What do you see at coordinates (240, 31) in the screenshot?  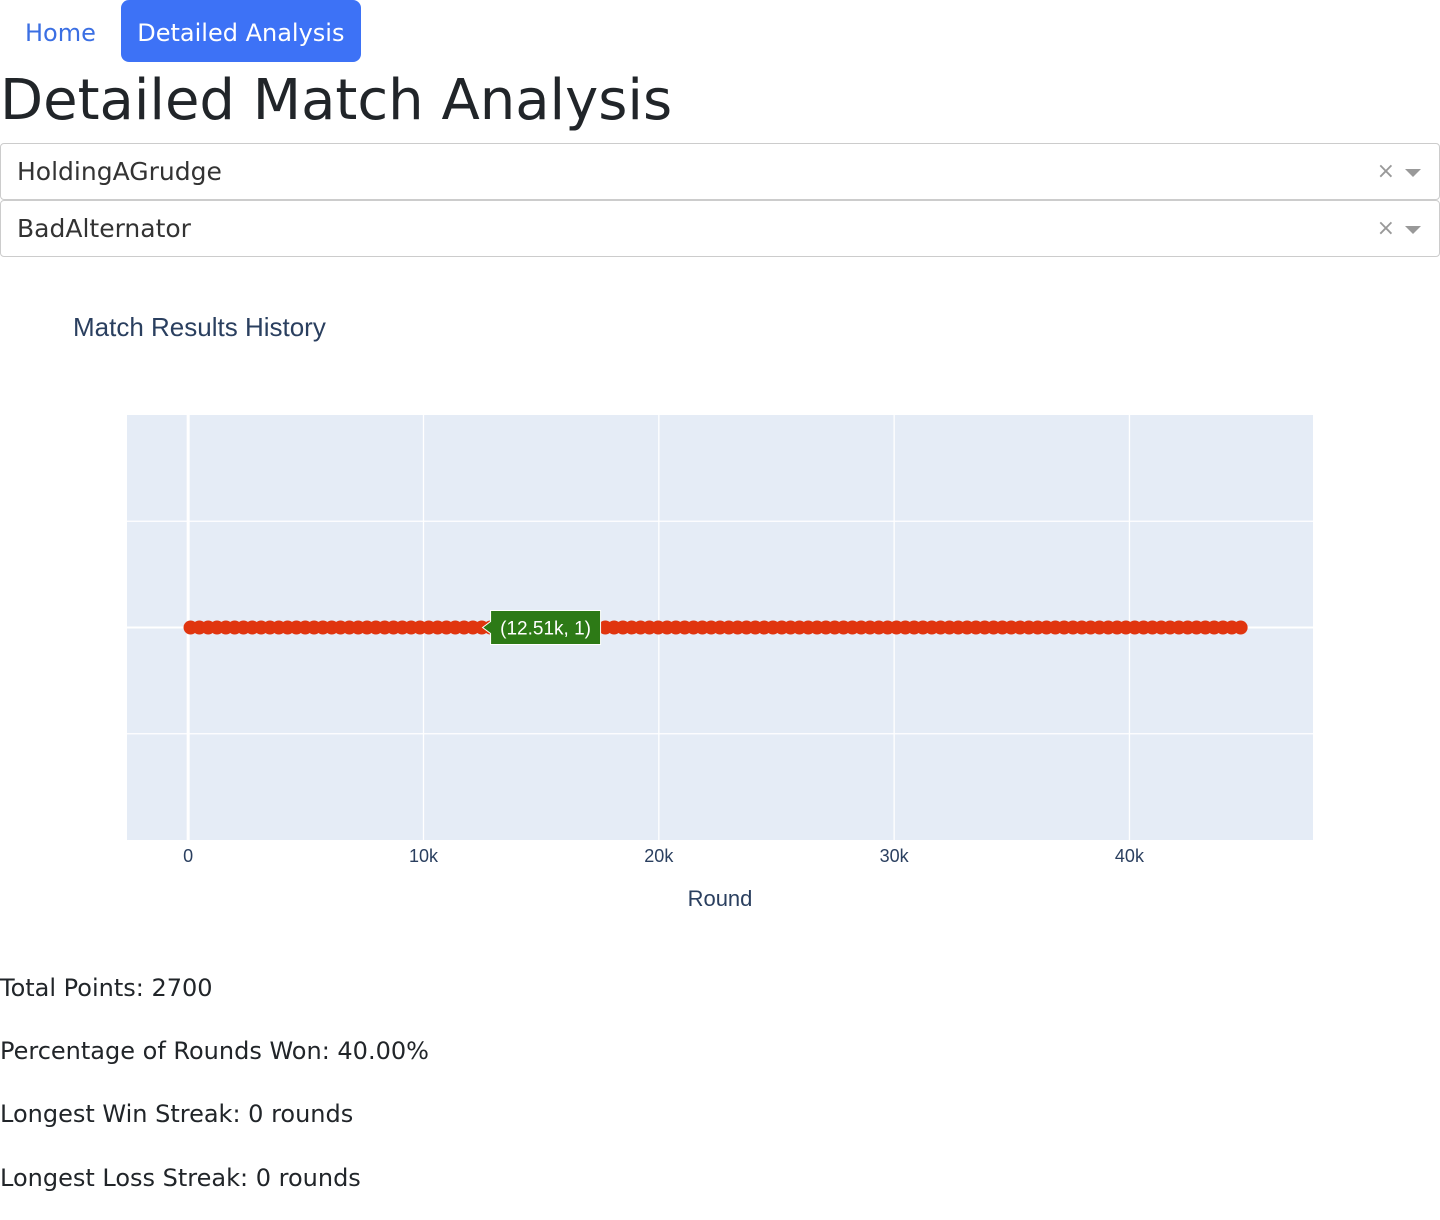 I see `nav-detailed-analysis-link: Detailed Analysis` at bounding box center [240, 31].